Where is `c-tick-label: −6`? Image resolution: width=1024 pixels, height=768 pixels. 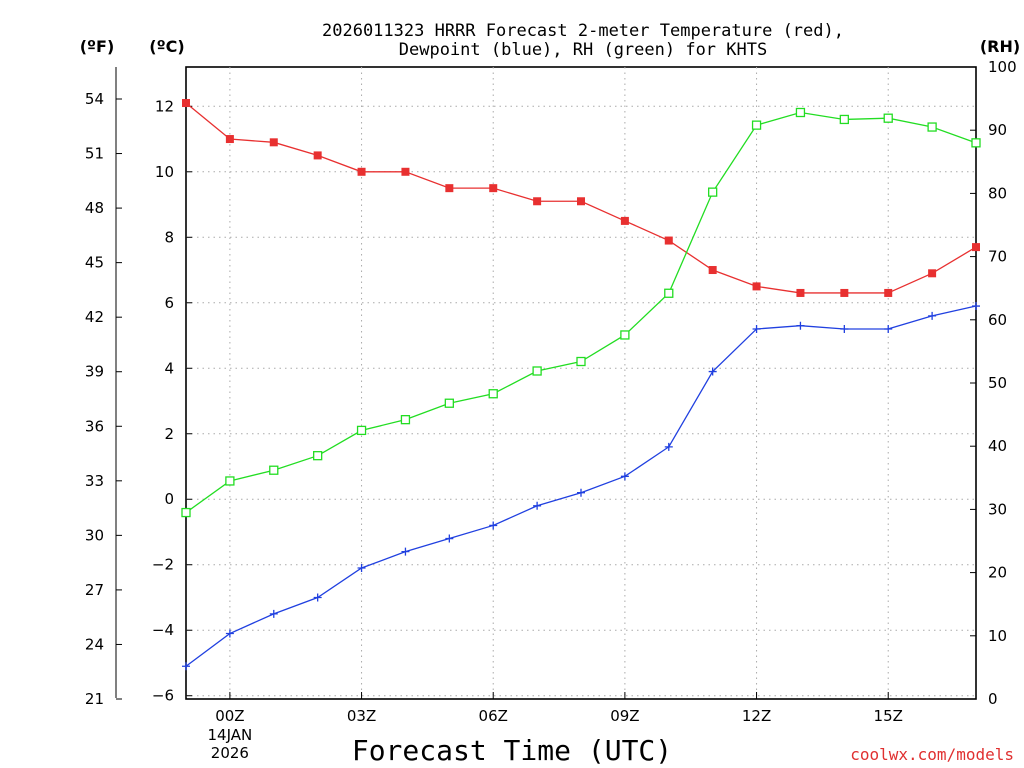
c-tick-label: −6 is located at coordinates (163, 696).